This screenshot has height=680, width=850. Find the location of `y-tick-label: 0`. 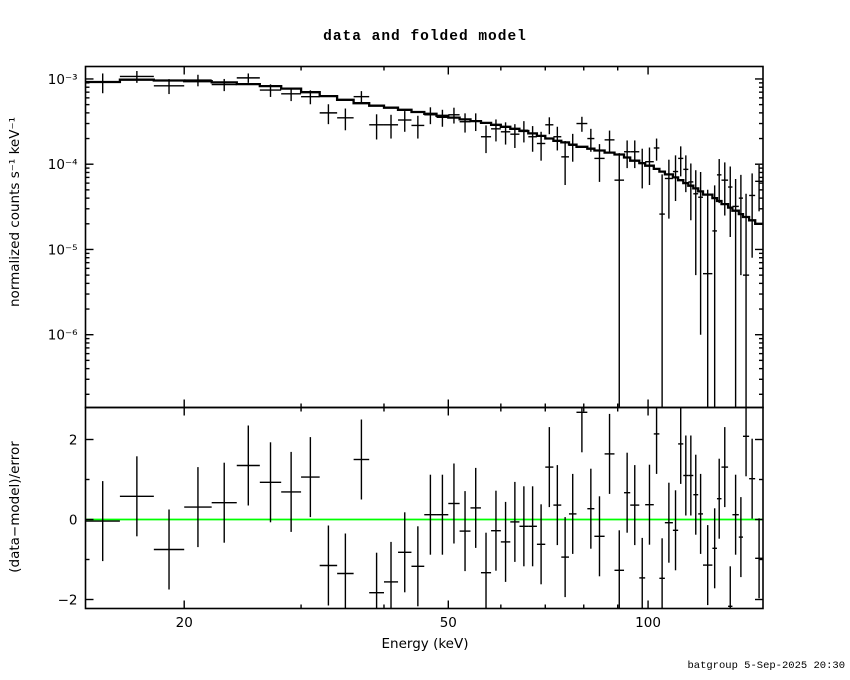

y-tick-label: 0 is located at coordinates (73, 521).